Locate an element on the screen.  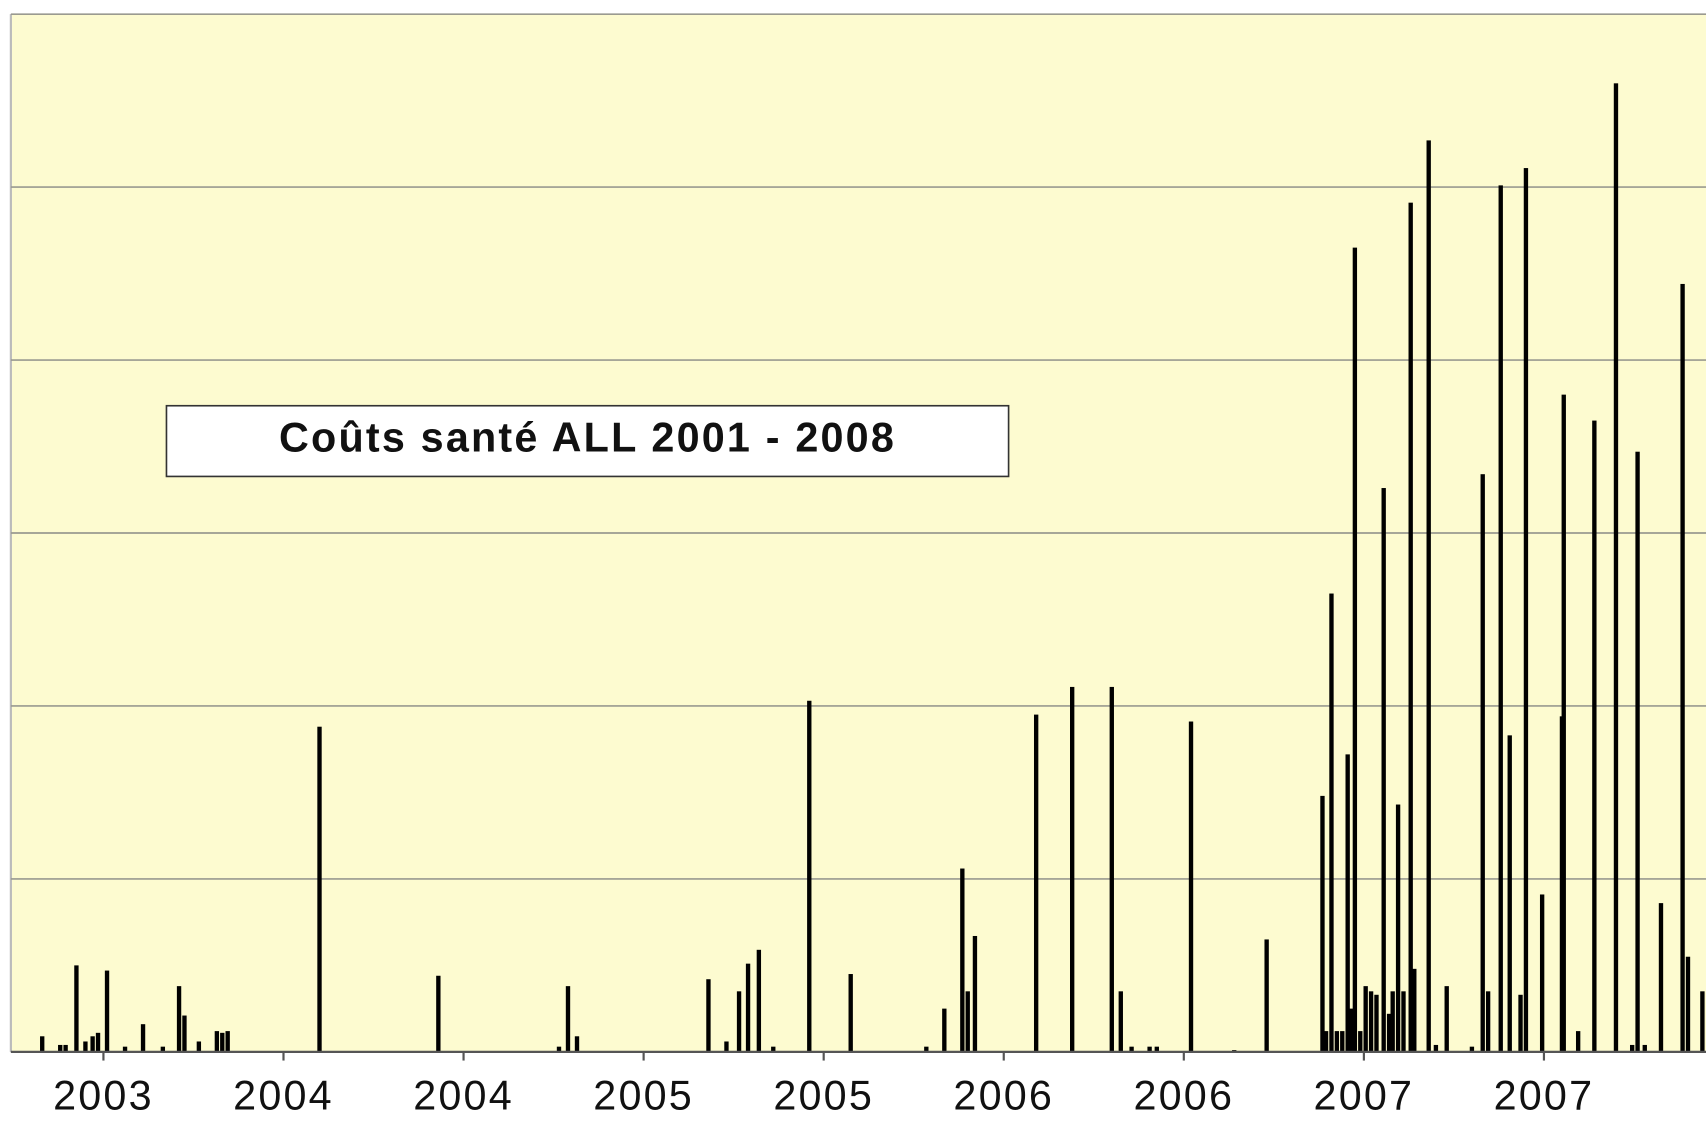
x-axis: 2003 2004 2004 2005 2005 2006 2006 2007 2007 is located at coordinates (858, 1084).